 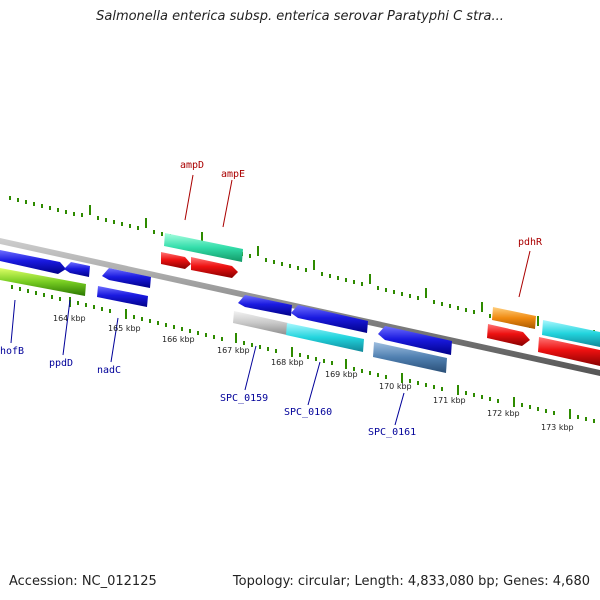 I want to click on kbp-label: 169 kbp, so click(x=341, y=374).